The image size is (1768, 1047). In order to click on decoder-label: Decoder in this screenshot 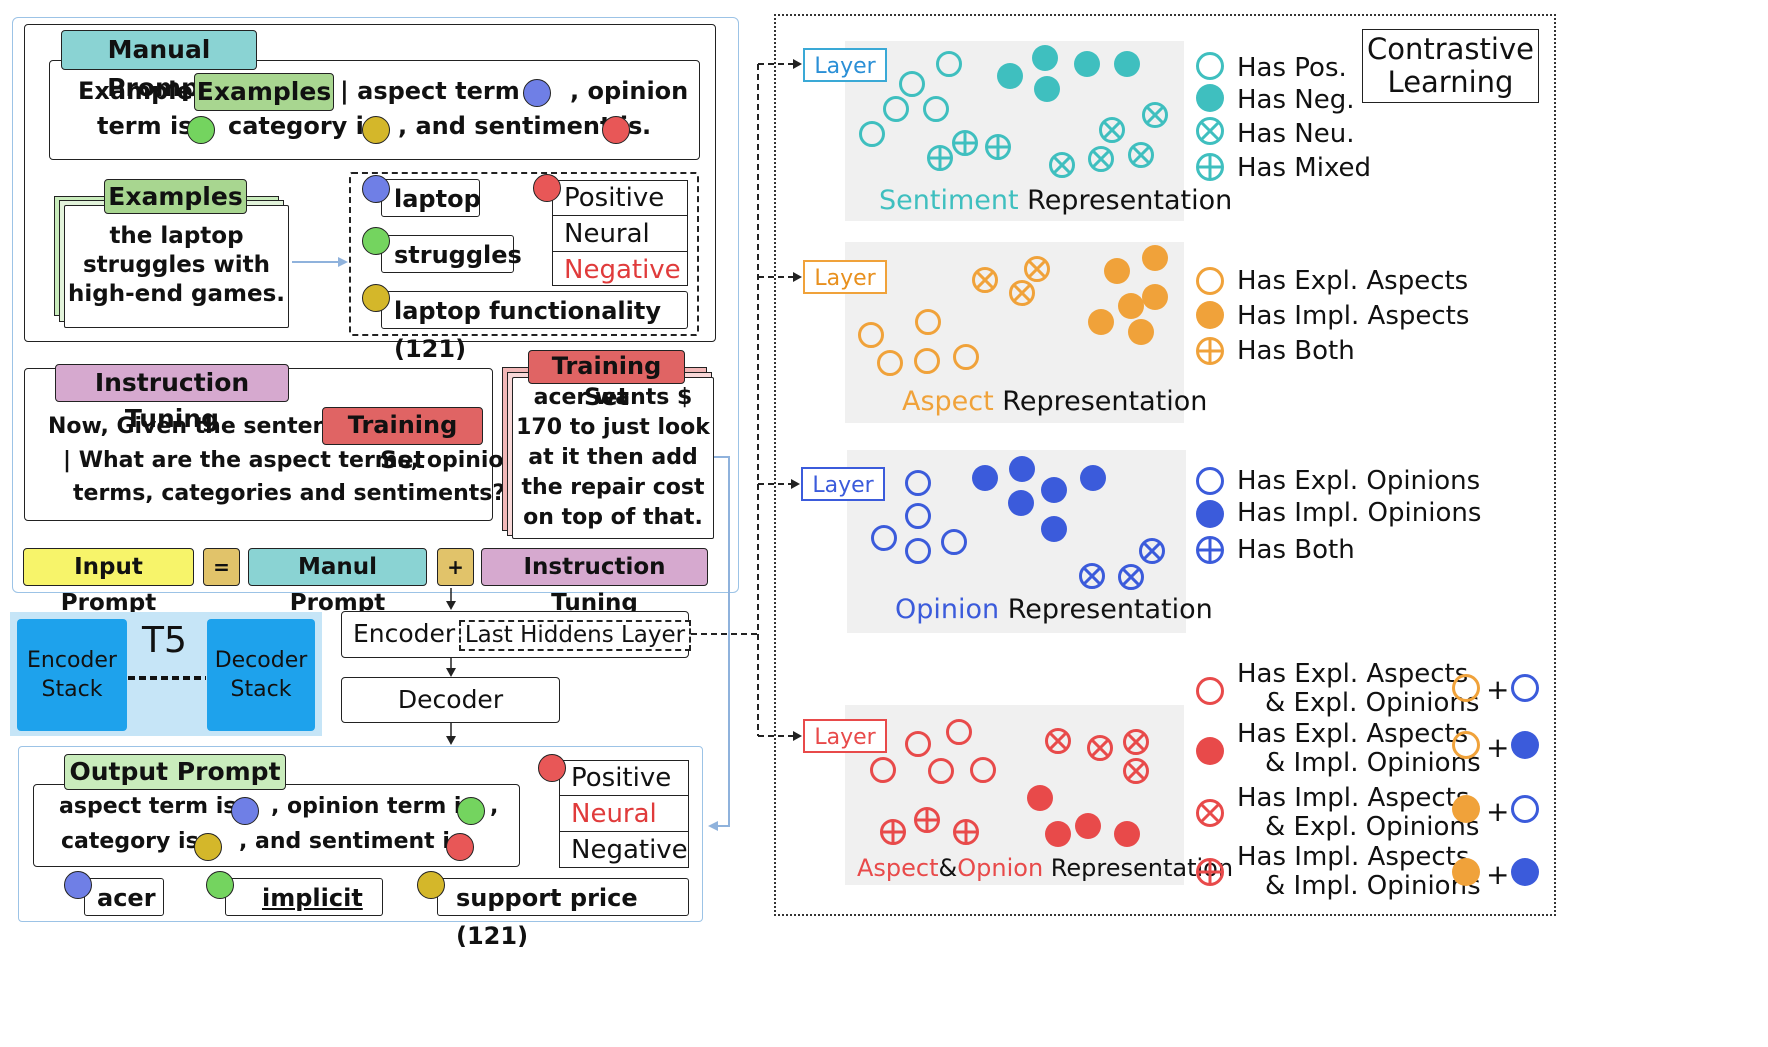, I will do `click(450, 699)`.